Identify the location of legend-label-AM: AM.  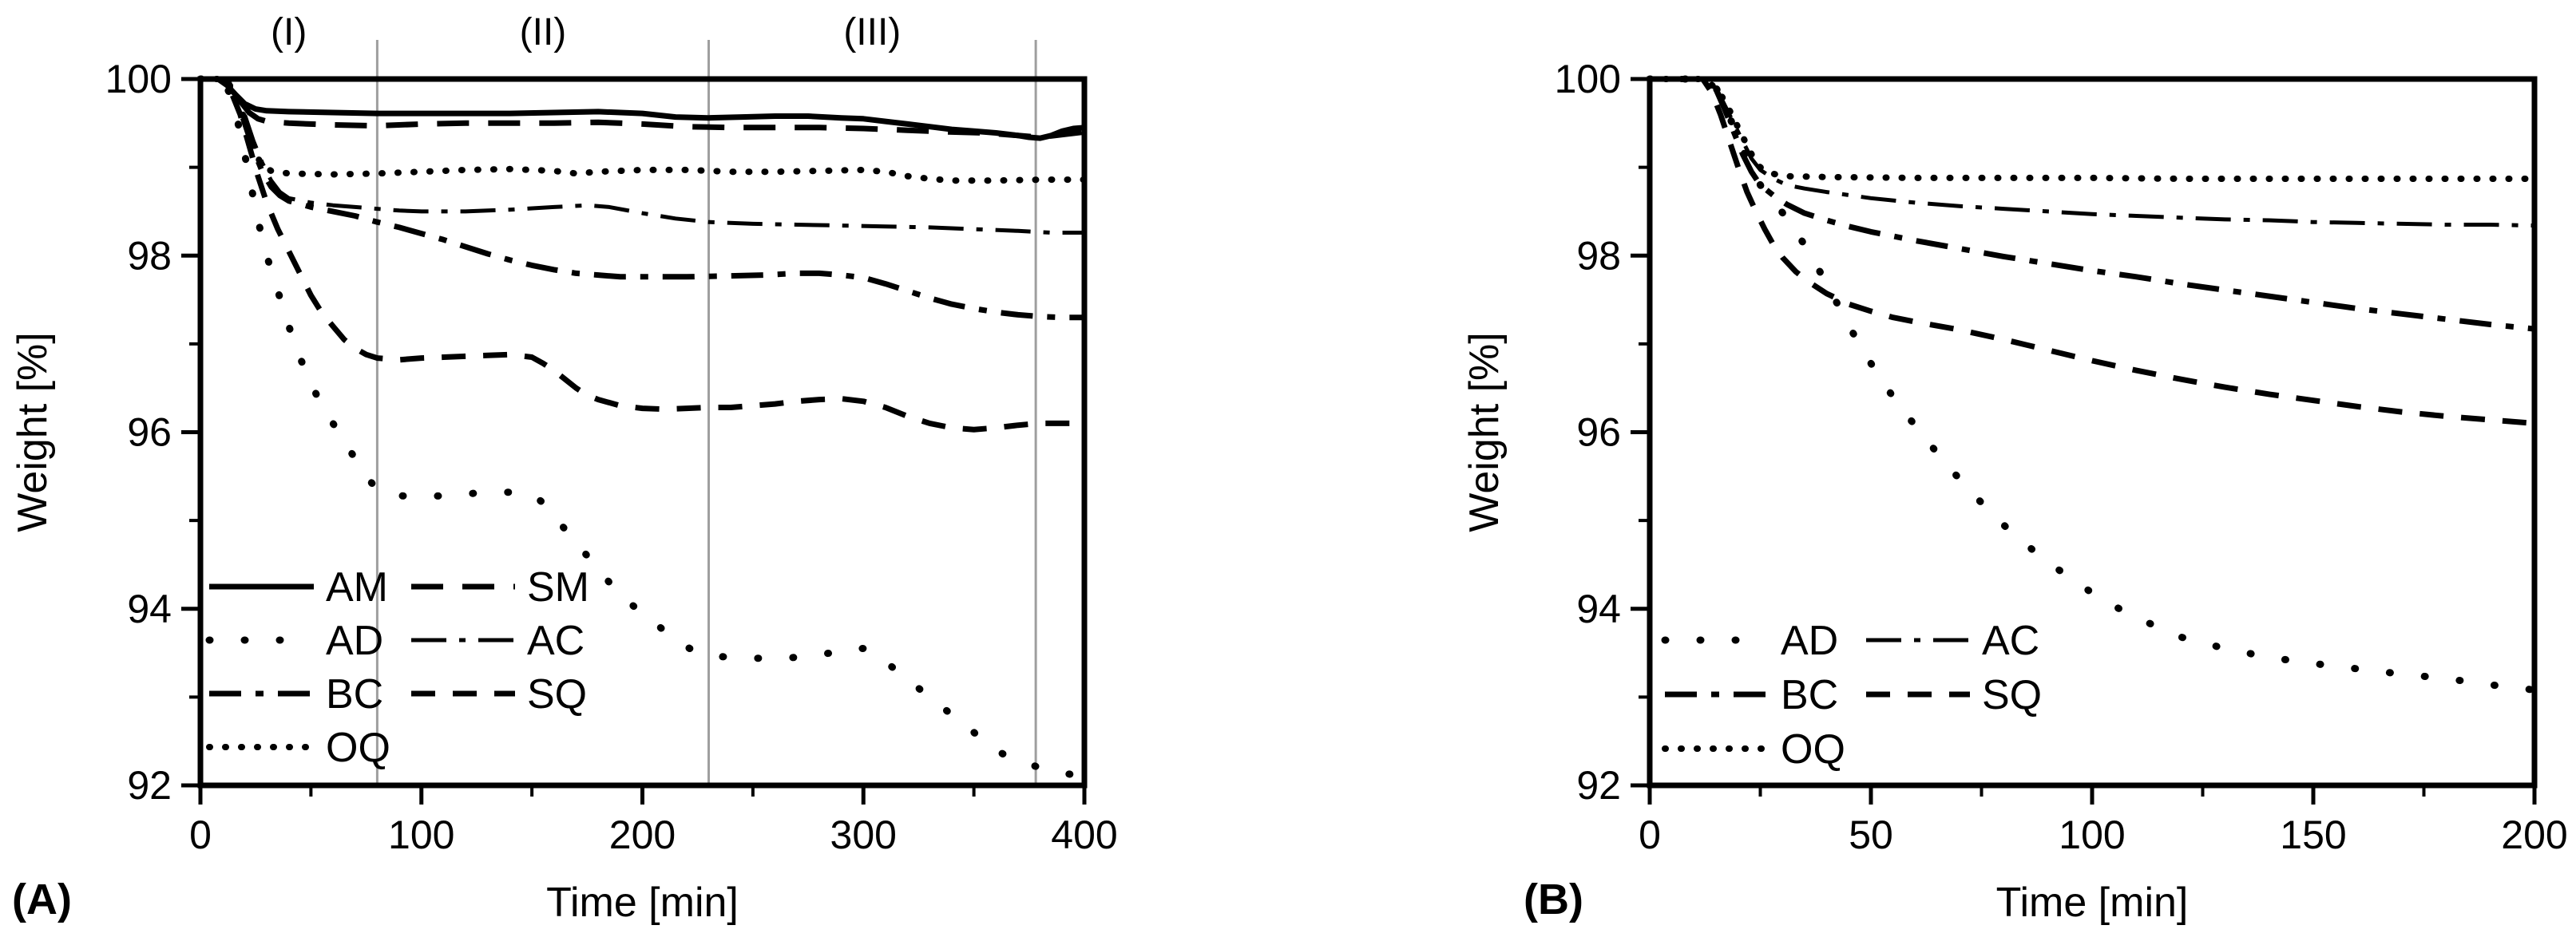
(357, 587).